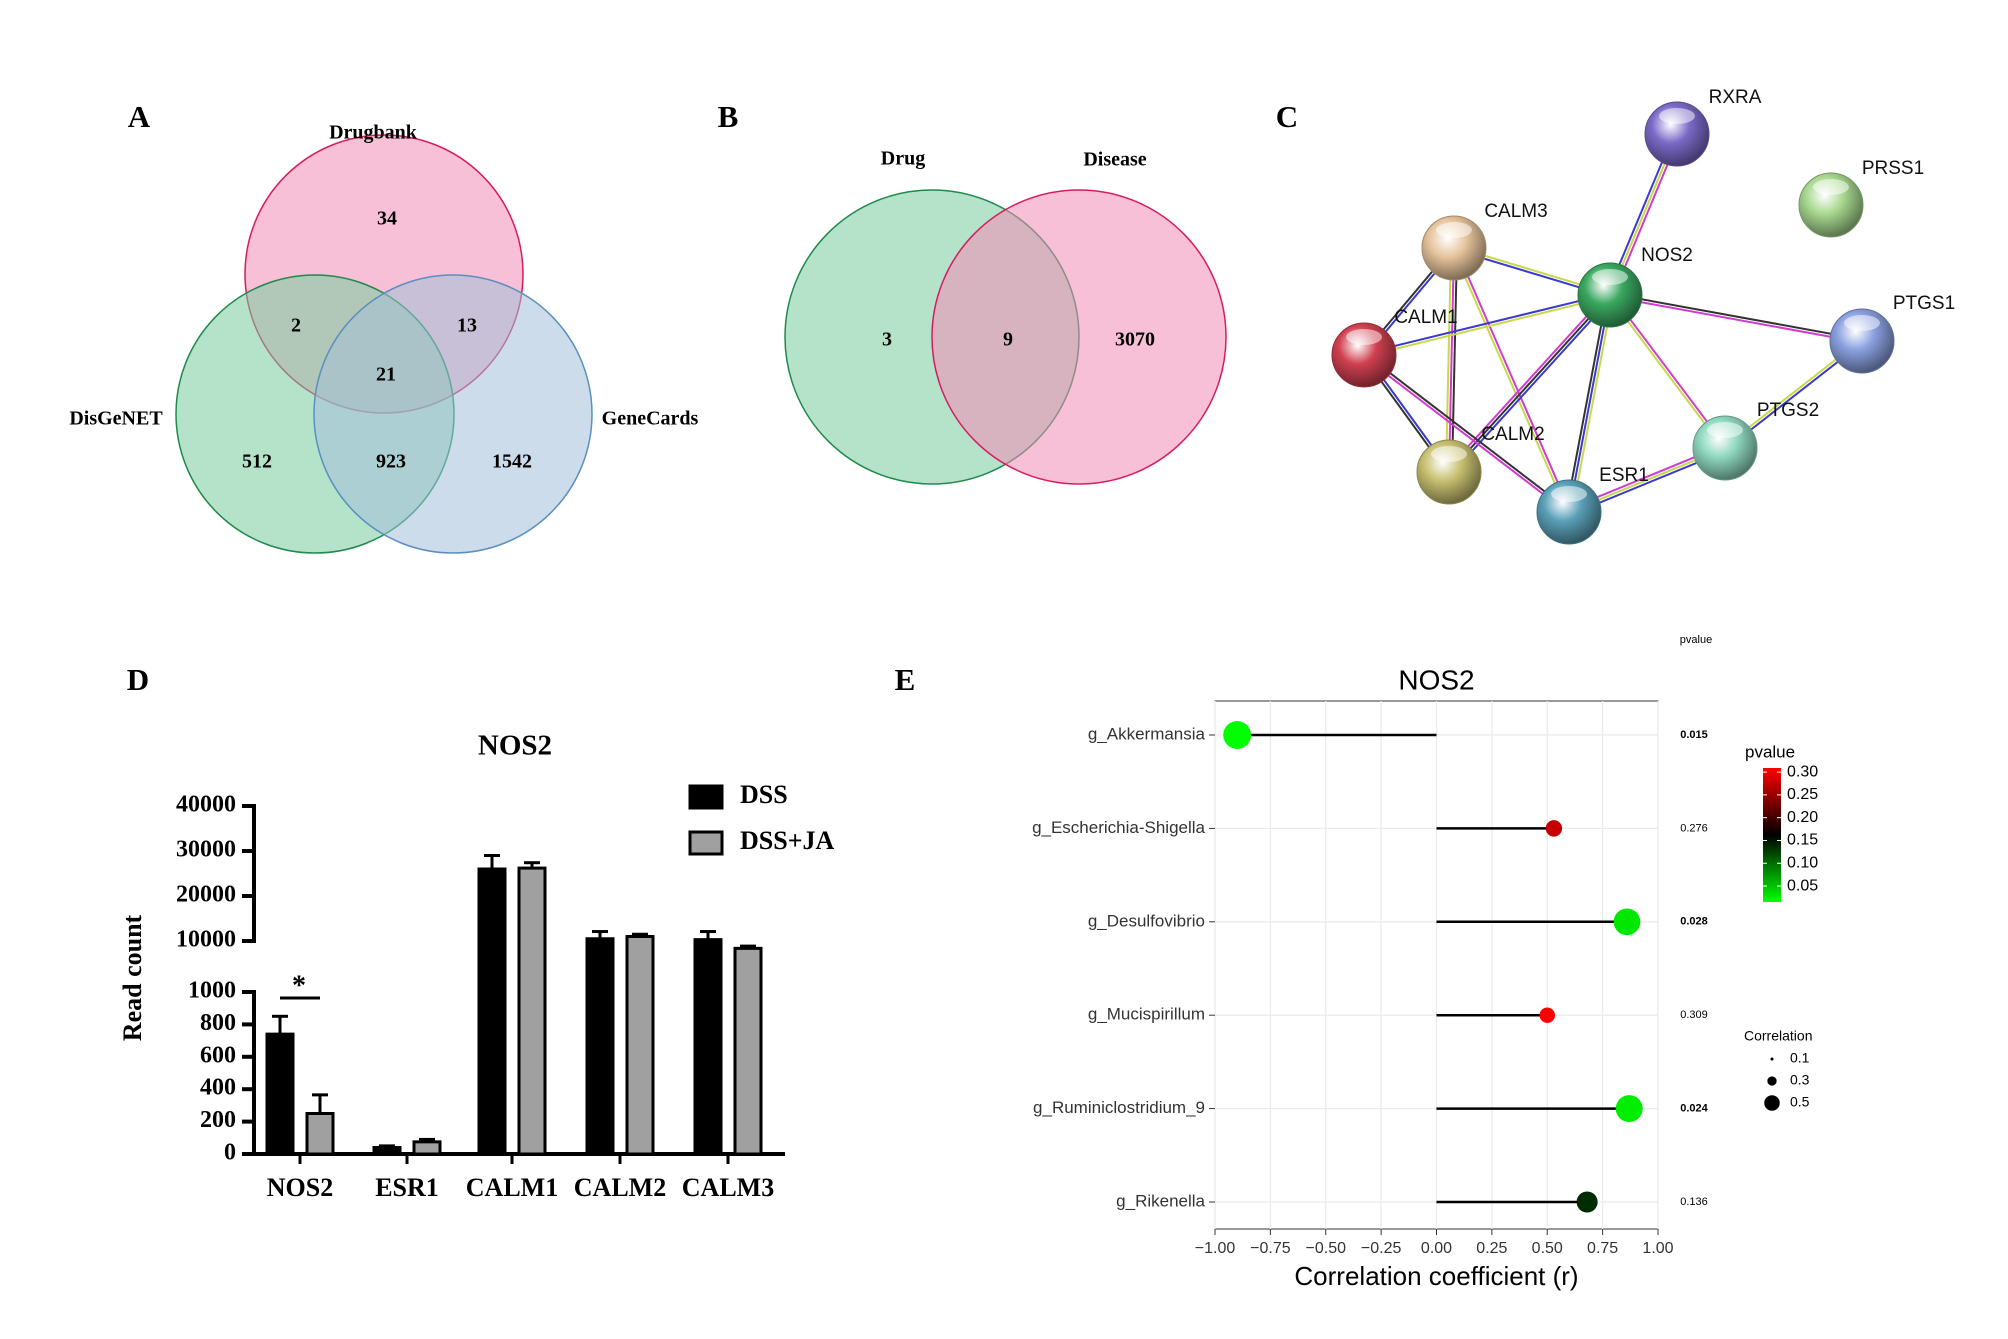 The width and height of the screenshot is (2008, 1339). I want to click on y-tick-label: 1000, so click(212, 991).